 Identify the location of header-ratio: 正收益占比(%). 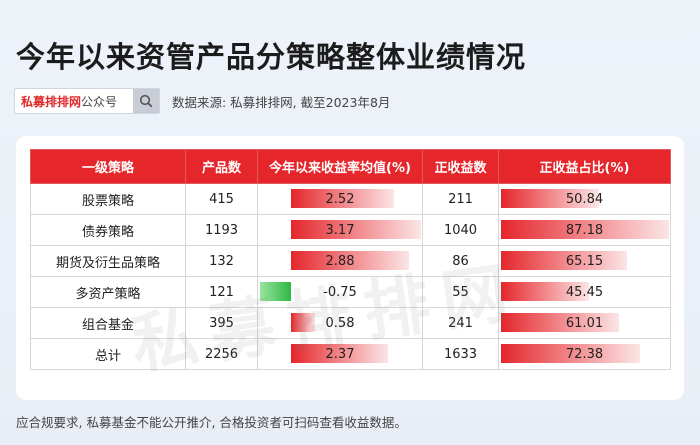
(584, 166).